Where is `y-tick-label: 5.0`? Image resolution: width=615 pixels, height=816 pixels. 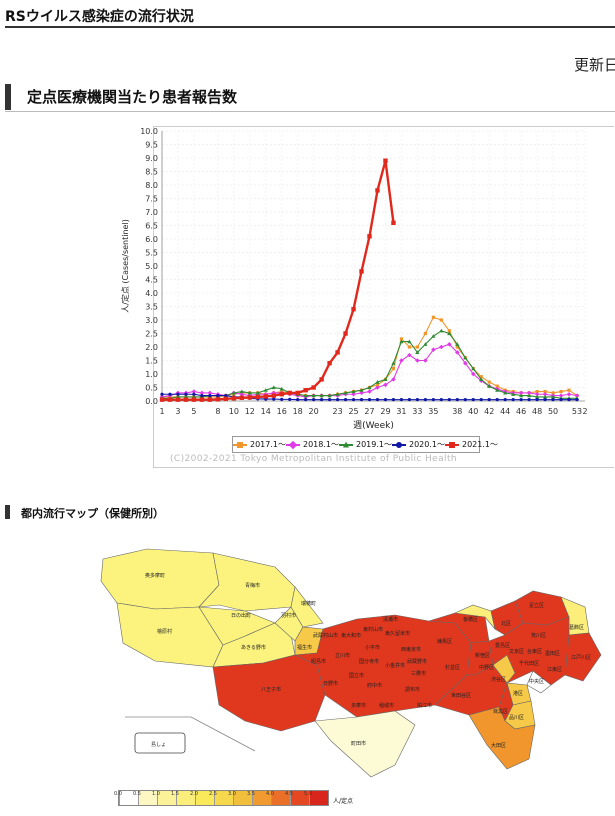 y-tick-label: 5.0 is located at coordinates (151, 266).